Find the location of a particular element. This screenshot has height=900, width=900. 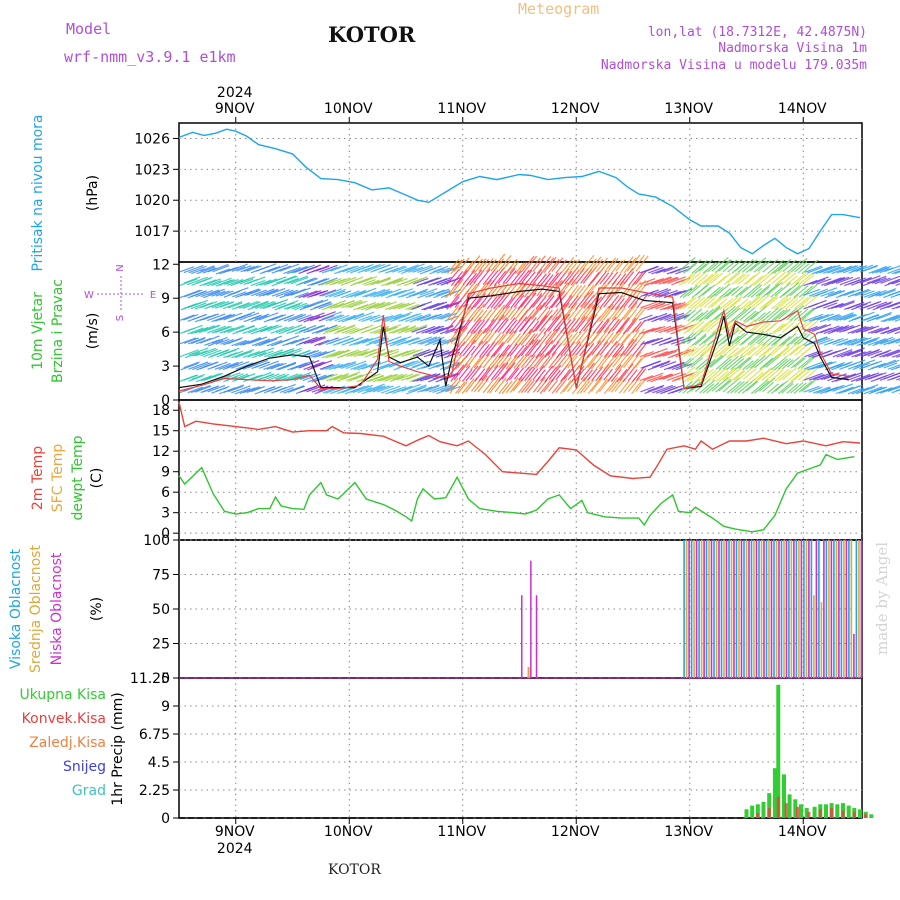

precip-total-bar is located at coordinates (778, 751).